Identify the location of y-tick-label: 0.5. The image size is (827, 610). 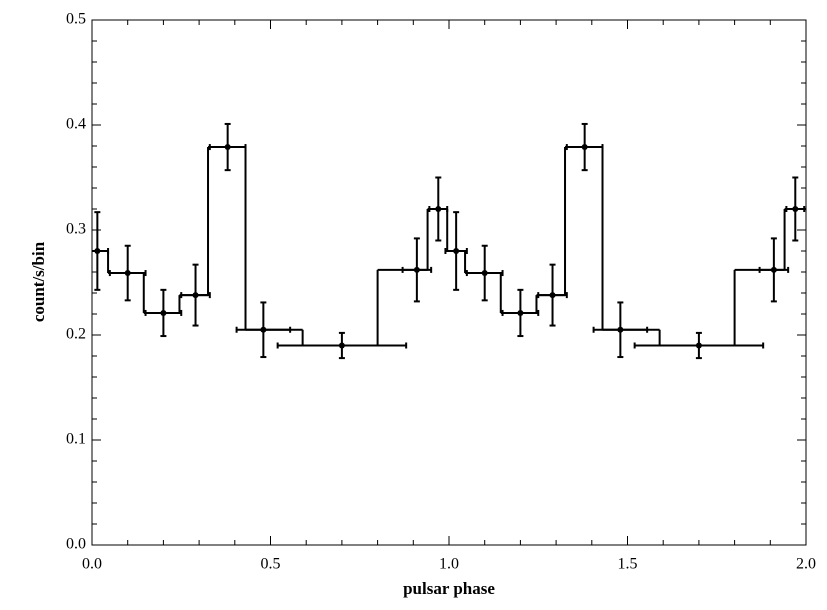
(76, 19).